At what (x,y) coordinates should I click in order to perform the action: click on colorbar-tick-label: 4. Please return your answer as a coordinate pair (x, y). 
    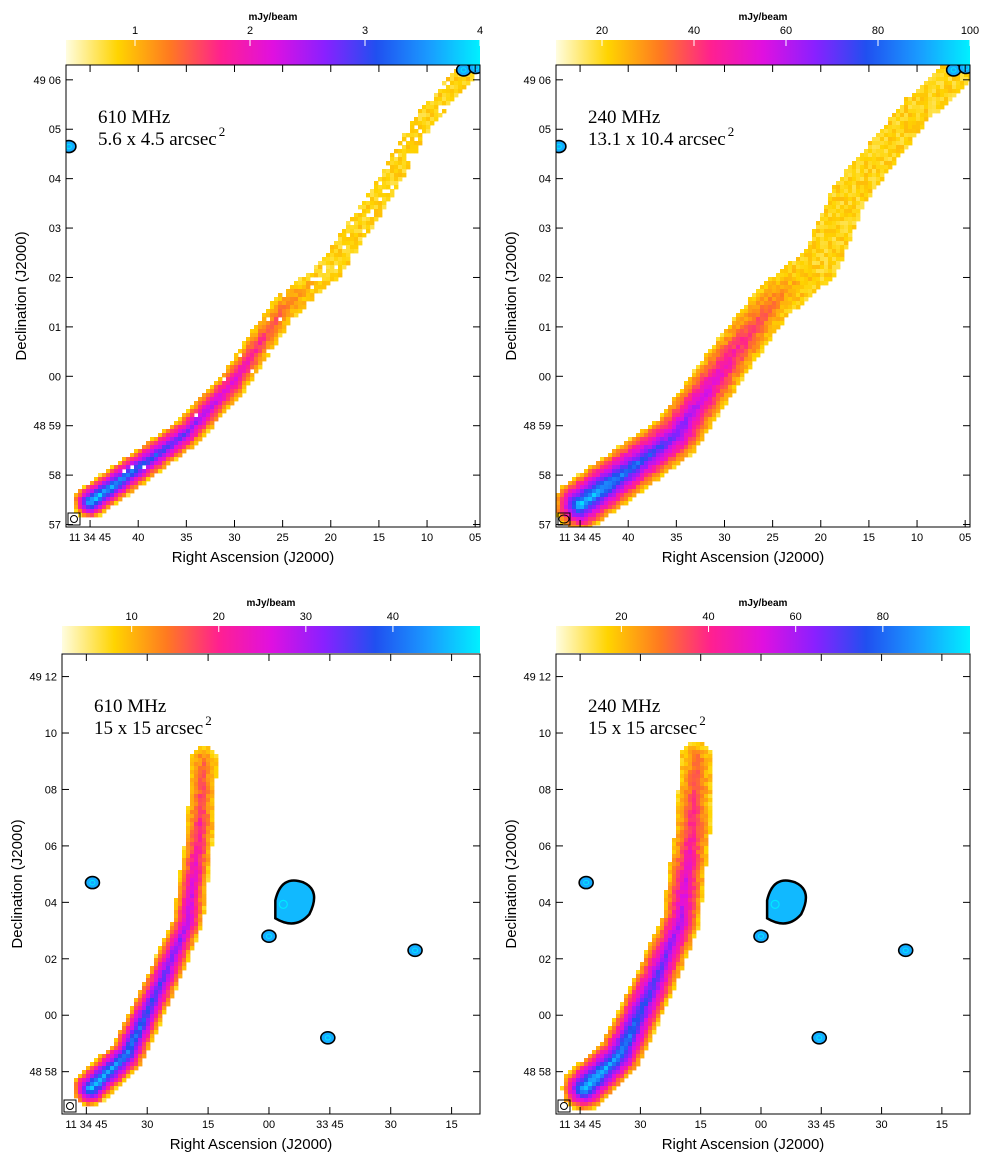
    Looking at the image, I should click on (480, 31).